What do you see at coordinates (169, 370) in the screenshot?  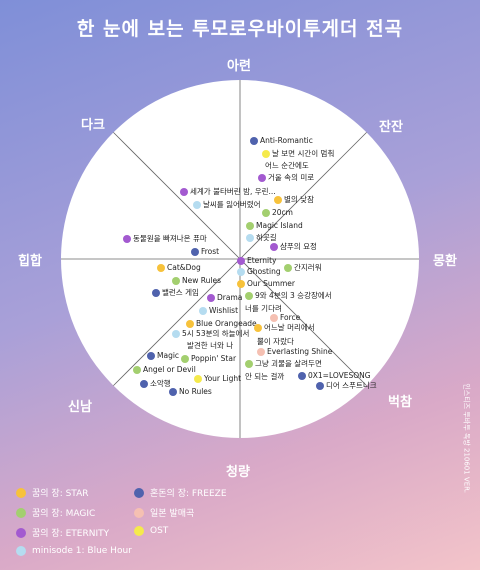 I see `song-label: Angel or Devil` at bounding box center [169, 370].